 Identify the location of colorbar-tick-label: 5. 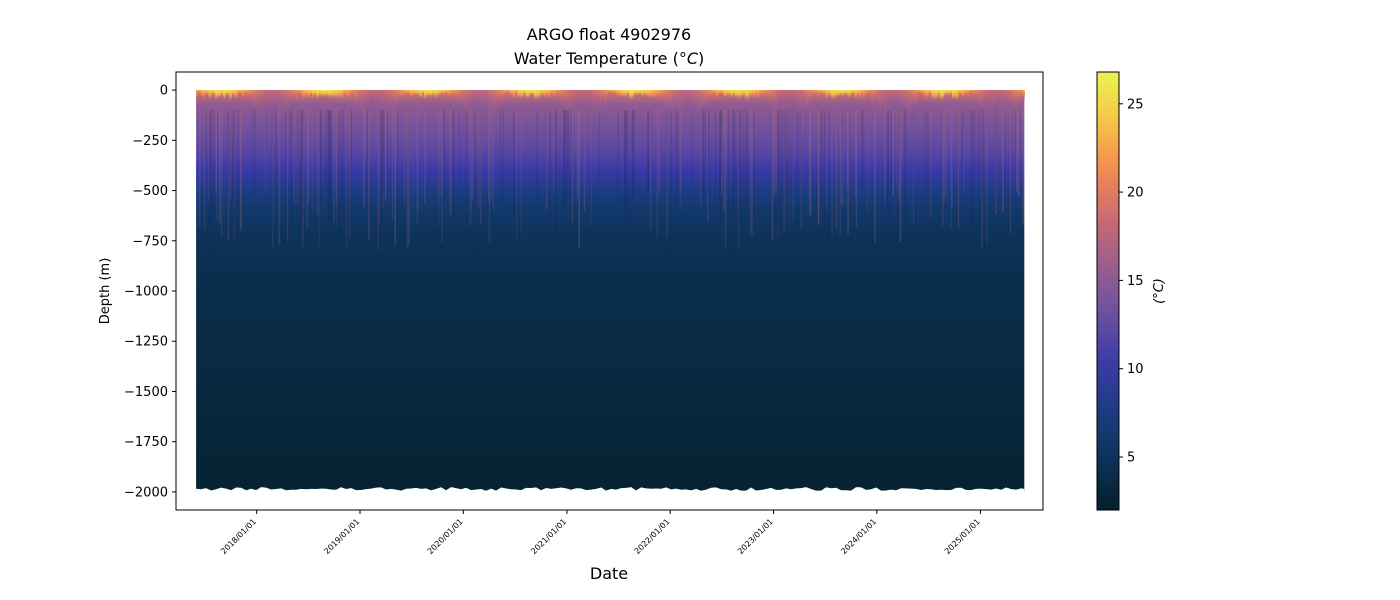
(1131, 458).